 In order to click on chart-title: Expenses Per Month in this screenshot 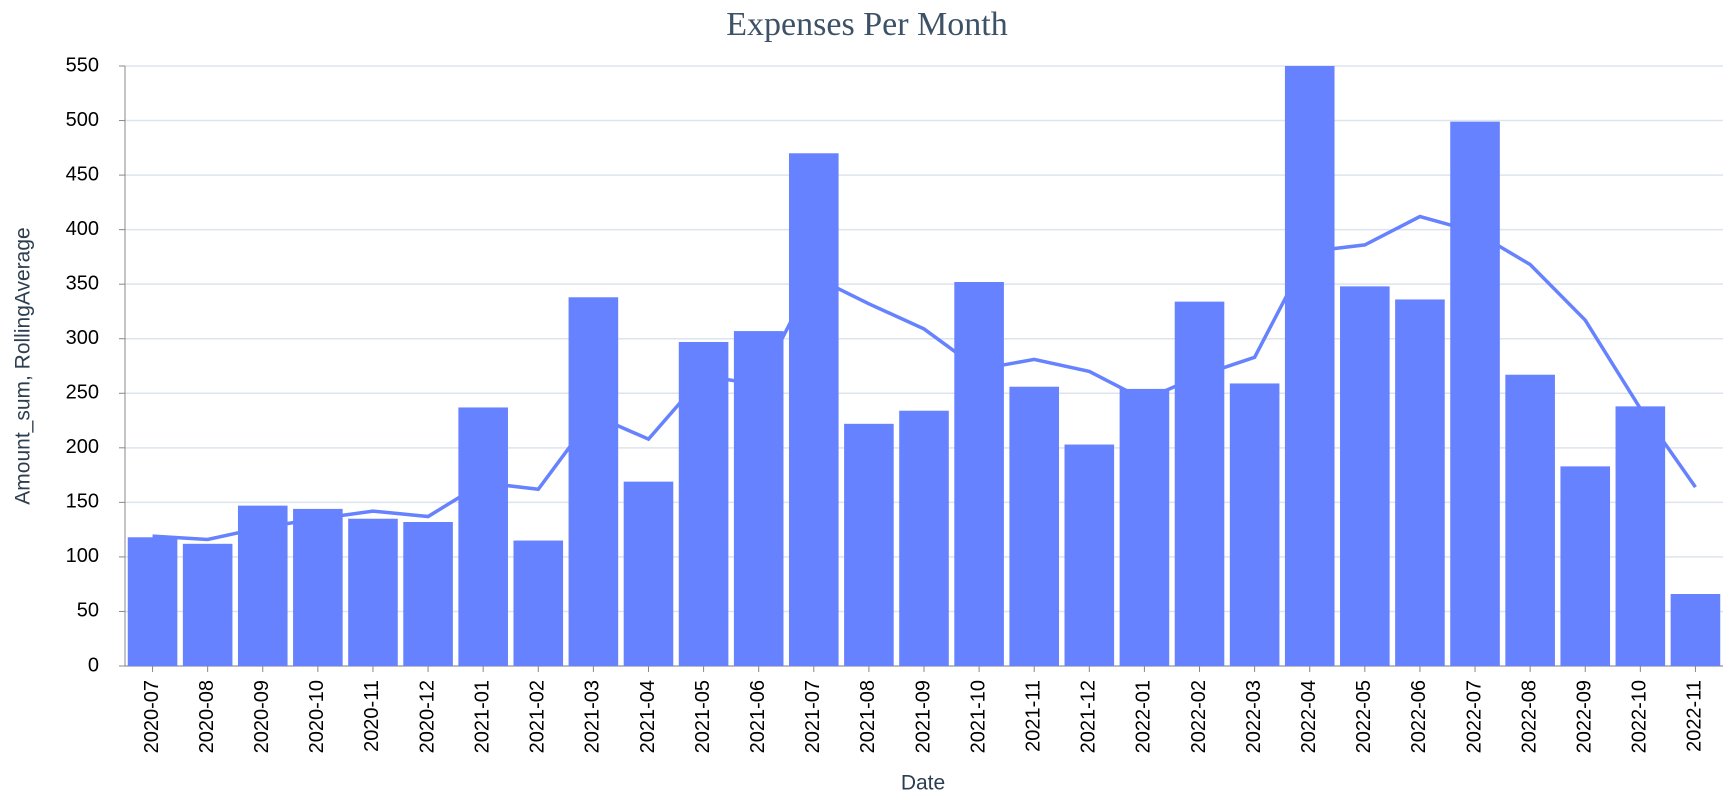, I will do `click(866, 24)`.